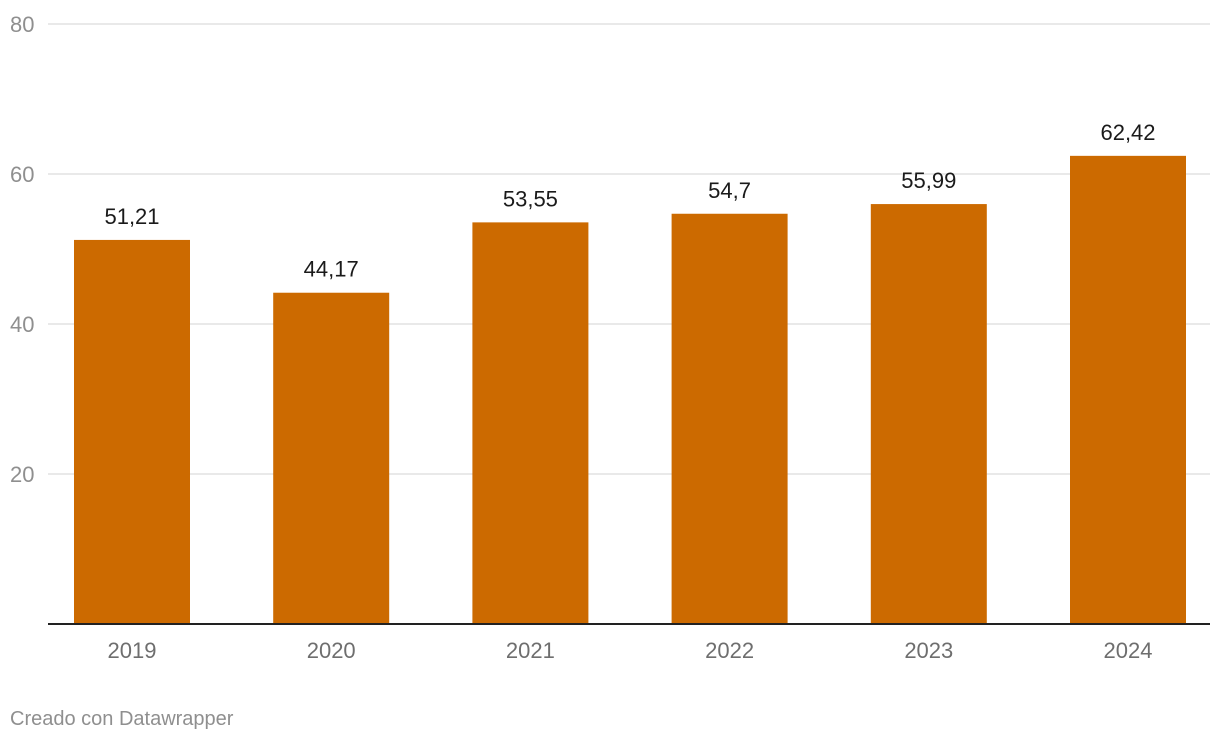 The image size is (1220, 746). Describe the element at coordinates (22, 324) in the screenshot. I see `y-tick-label: 40` at that location.